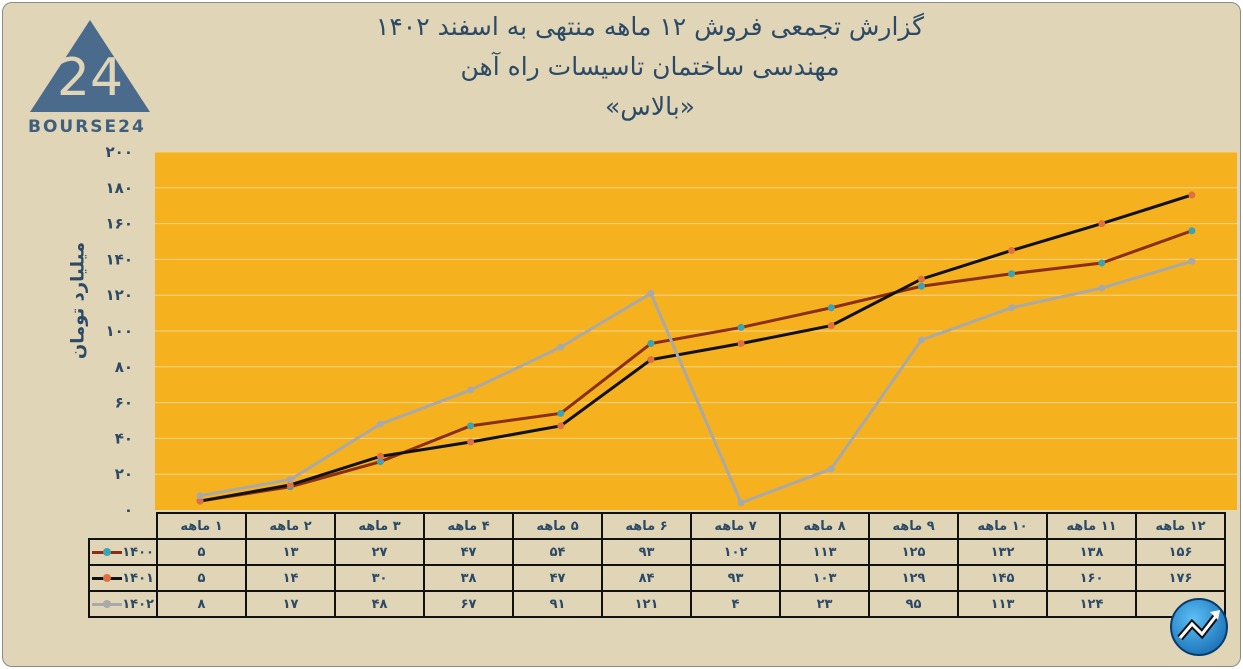 Image resolution: width=1243 pixels, height=669 pixels. I want to click on legend-label: ۱۴۰۰, so click(138, 552).